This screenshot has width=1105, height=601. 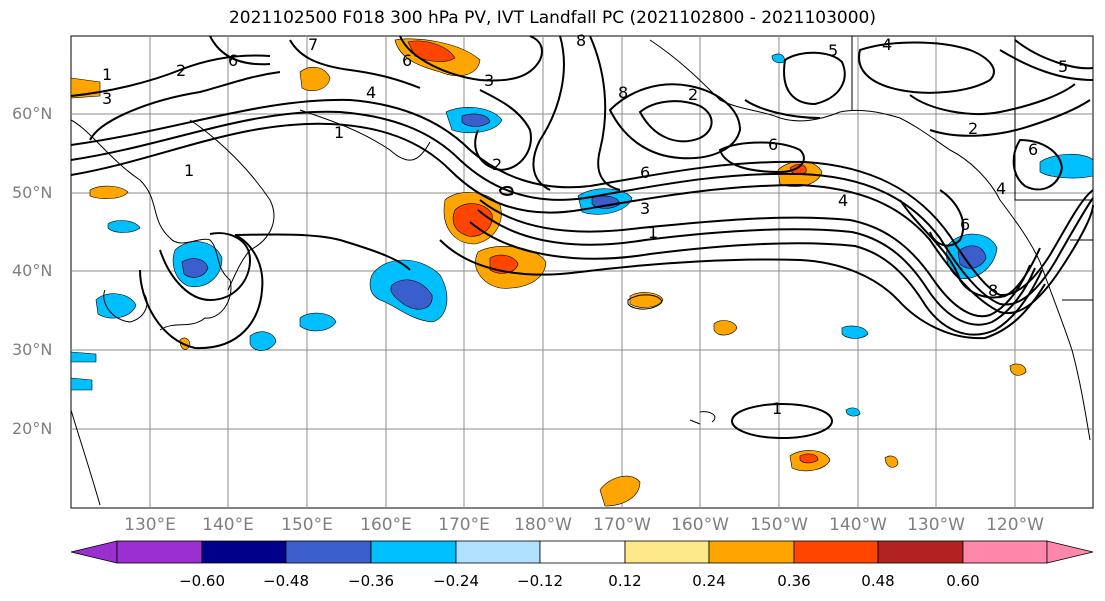 What do you see at coordinates (878, 581) in the screenshot?
I see `colorbar-tick-label: 0.48` at bounding box center [878, 581].